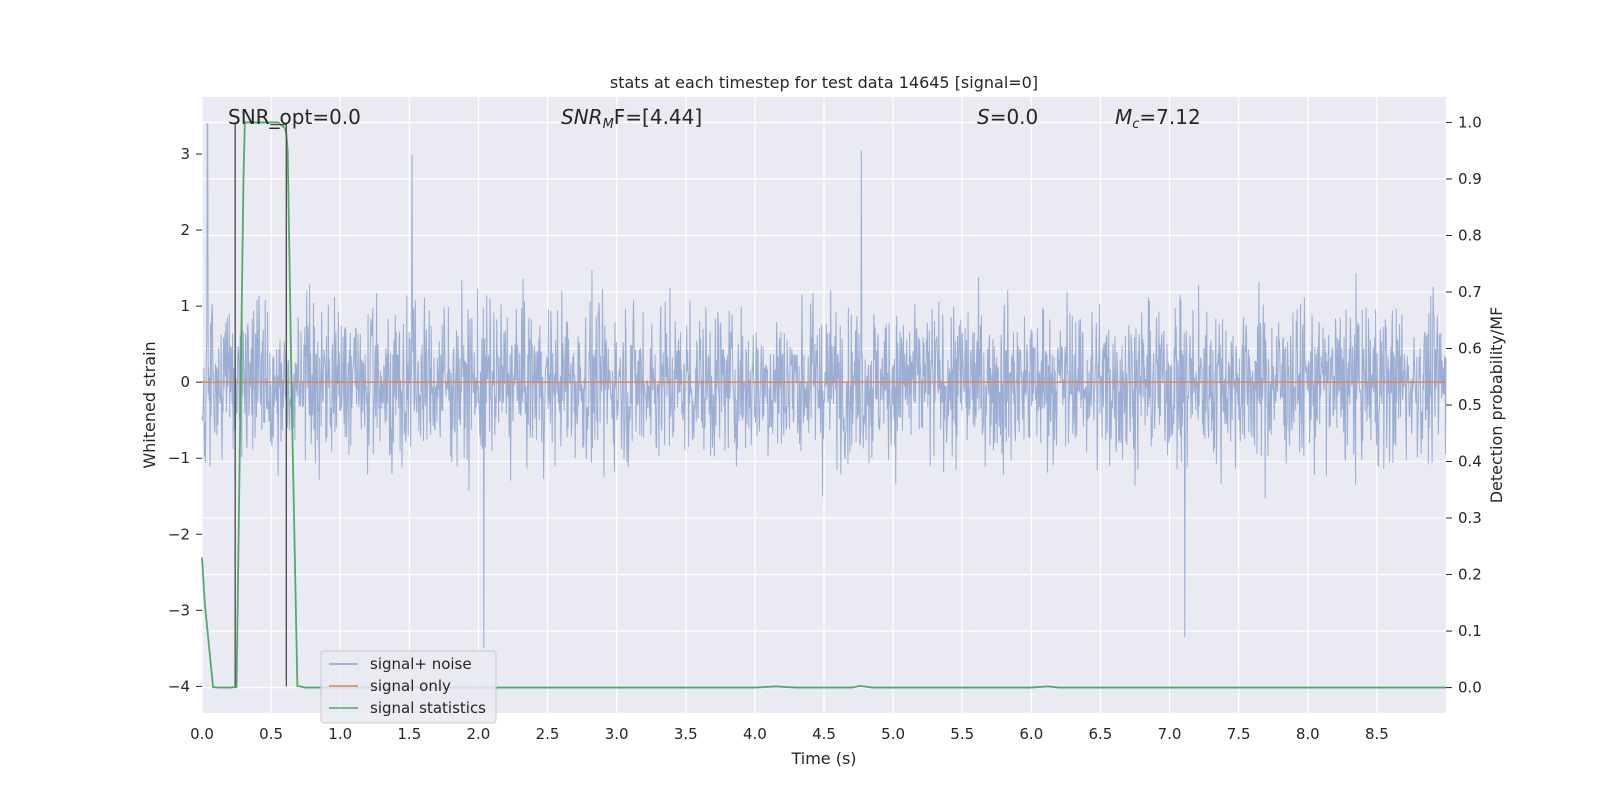 This screenshot has height=800, width=1600. Describe the element at coordinates (271, 734) in the screenshot. I see `x-tick-label: 0.5` at that location.